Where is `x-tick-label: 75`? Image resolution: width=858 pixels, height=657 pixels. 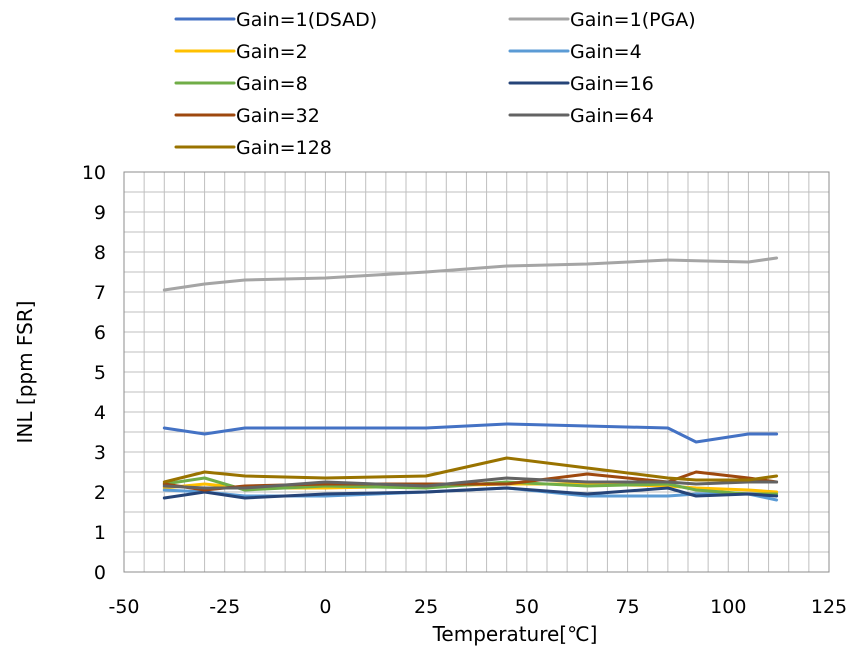
x-tick-label: 75 is located at coordinates (627, 607).